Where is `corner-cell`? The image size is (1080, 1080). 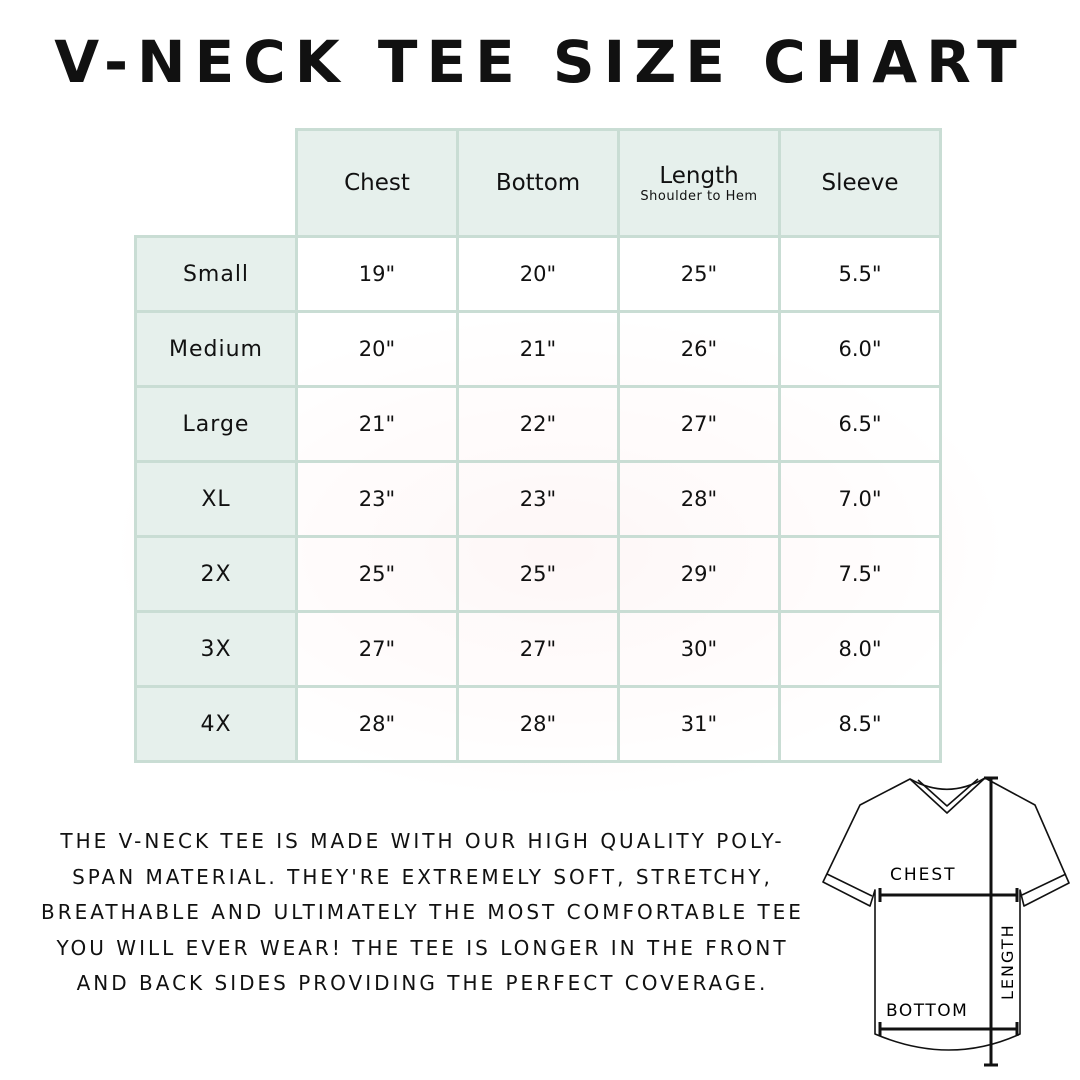 corner-cell is located at coordinates (216, 183).